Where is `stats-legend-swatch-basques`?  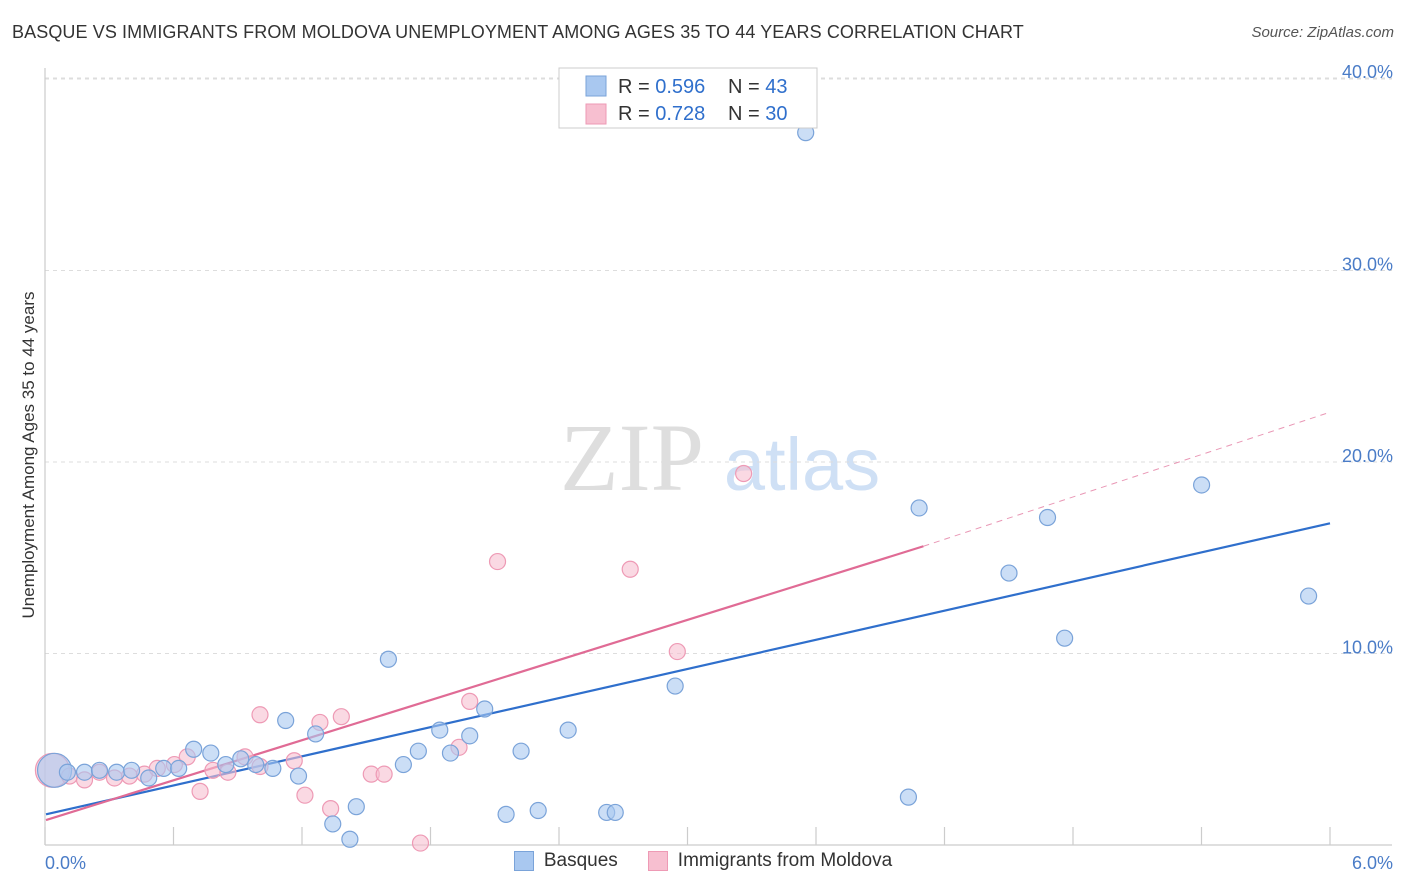 stats-legend-swatch-basques is located at coordinates (596, 86).